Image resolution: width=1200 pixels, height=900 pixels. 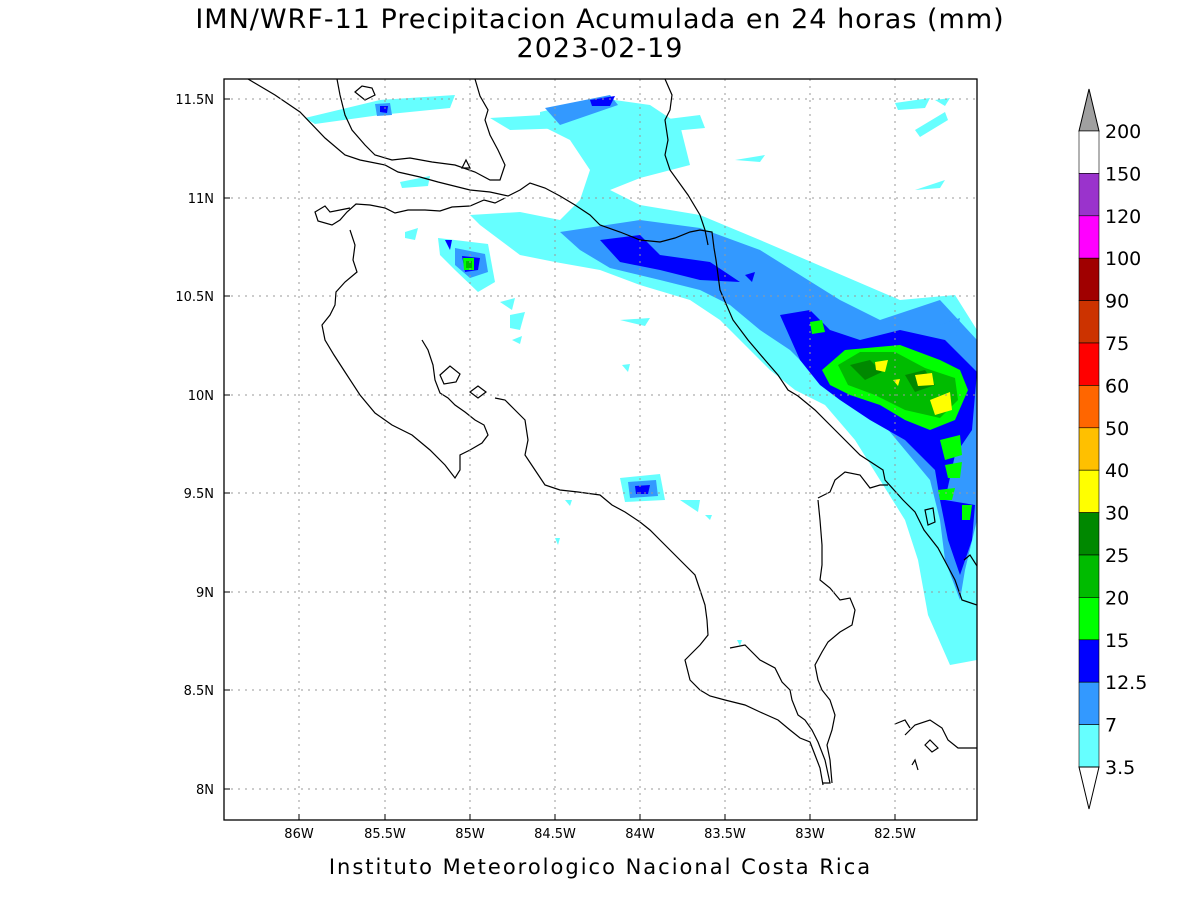 I want to click on lon-tick-label: 85W, so click(x=470, y=834).